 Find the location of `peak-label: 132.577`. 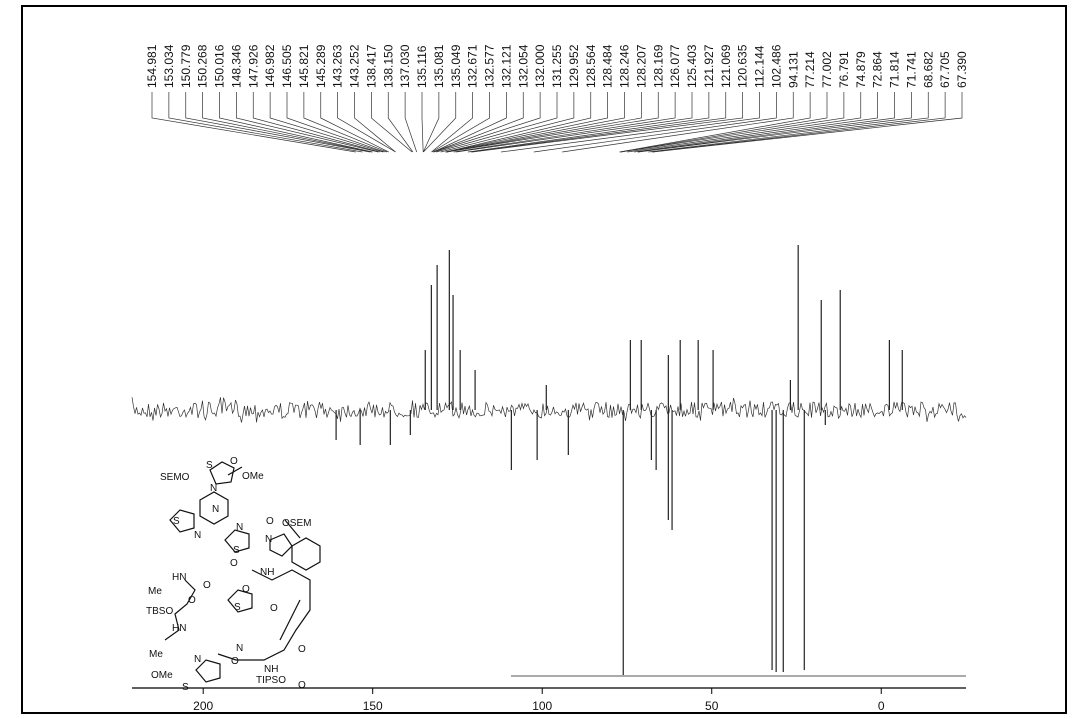

peak-label: 132.577 is located at coordinates (490, 66).